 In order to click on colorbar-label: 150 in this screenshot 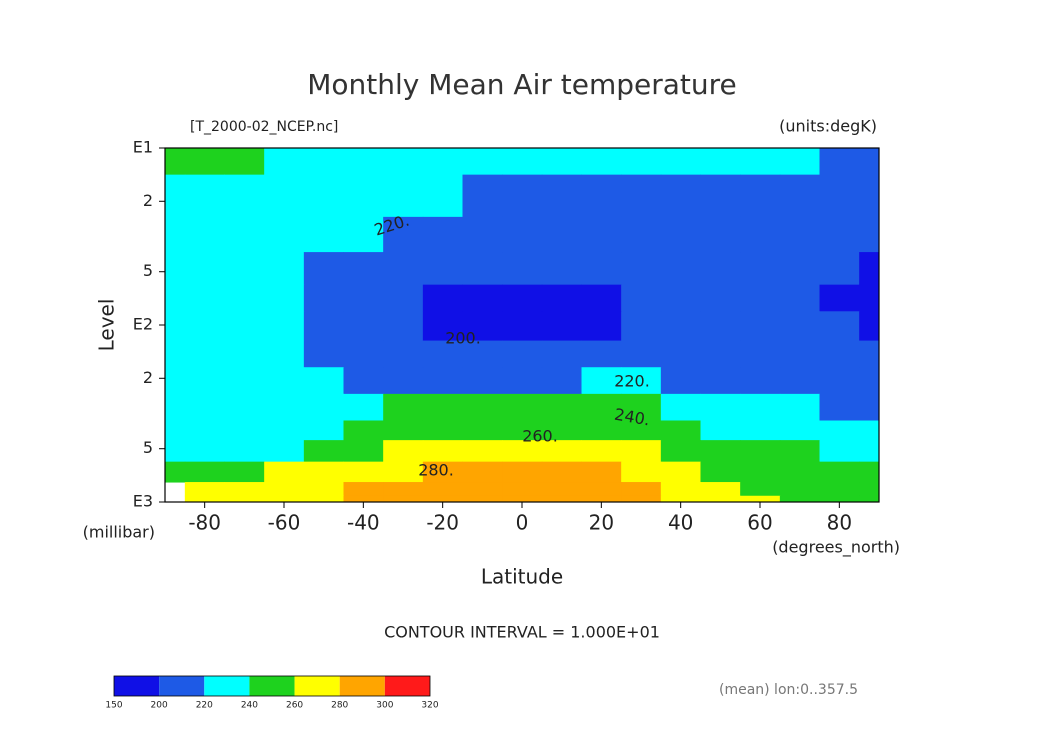, I will do `click(113, 706)`.